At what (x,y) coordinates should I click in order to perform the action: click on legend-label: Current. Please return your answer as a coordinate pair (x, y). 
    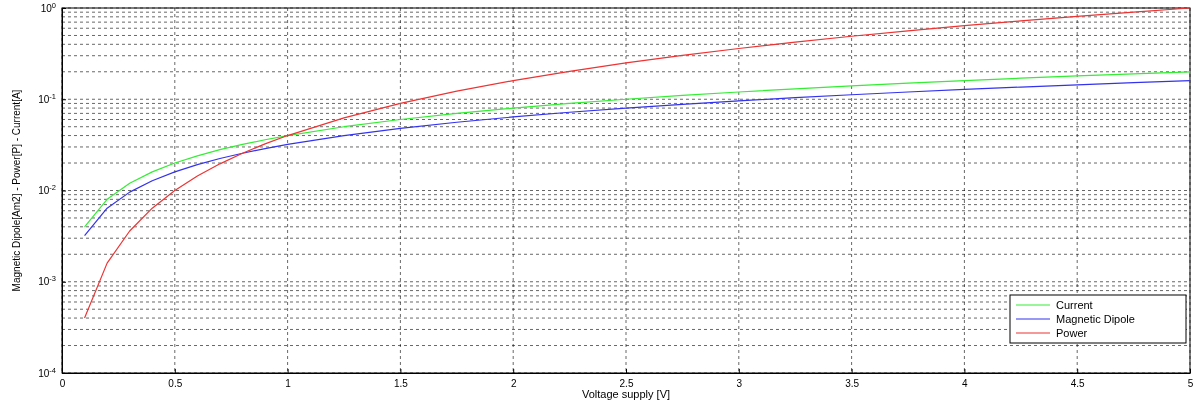
    Looking at the image, I should click on (1074, 305).